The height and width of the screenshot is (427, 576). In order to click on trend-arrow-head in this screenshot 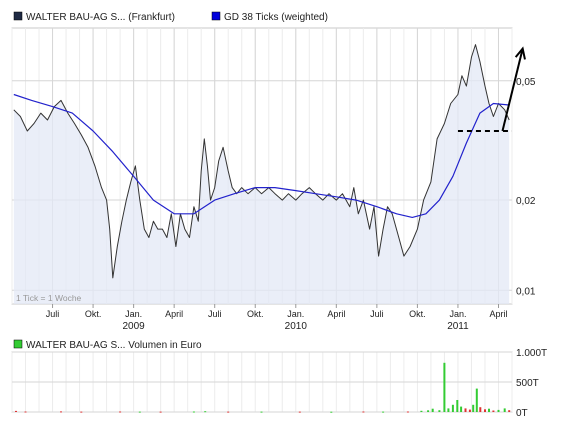, I will do `click(520, 53)`.